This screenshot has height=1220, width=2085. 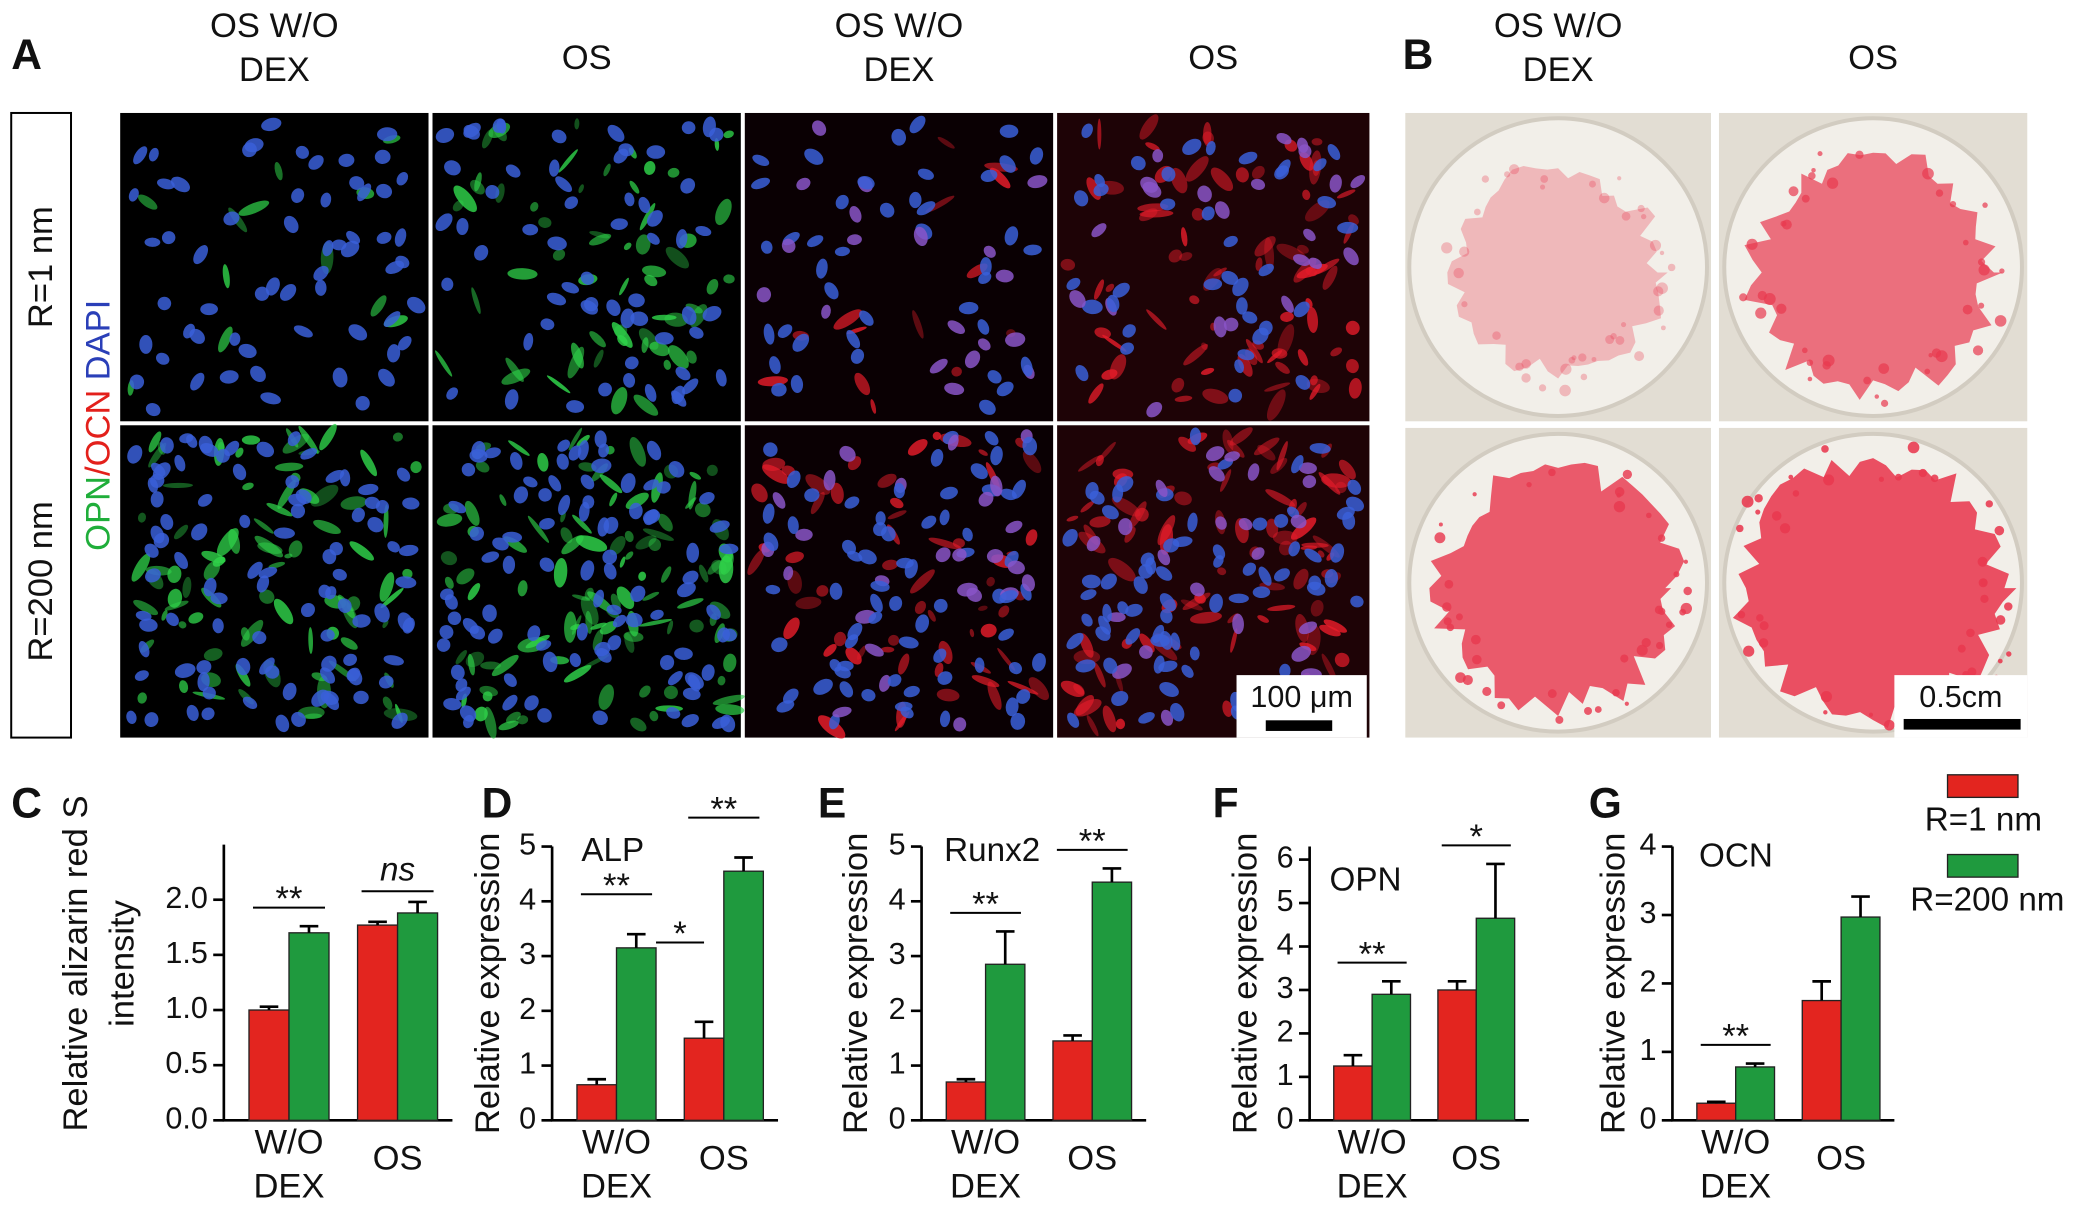 I want to click on text-line: OS W/O, so click(x=274, y=26).